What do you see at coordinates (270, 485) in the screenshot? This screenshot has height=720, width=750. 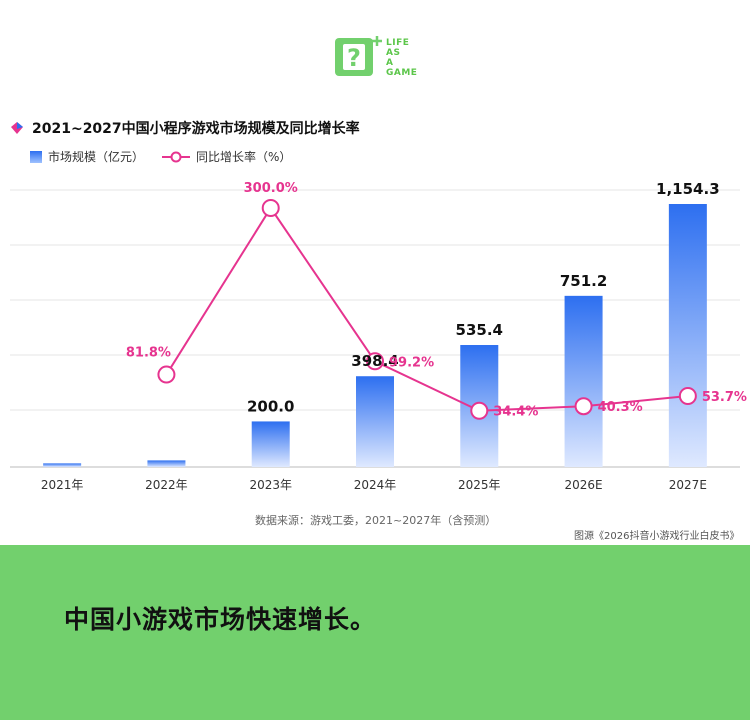 I see `x-tick-label: 2023年` at bounding box center [270, 485].